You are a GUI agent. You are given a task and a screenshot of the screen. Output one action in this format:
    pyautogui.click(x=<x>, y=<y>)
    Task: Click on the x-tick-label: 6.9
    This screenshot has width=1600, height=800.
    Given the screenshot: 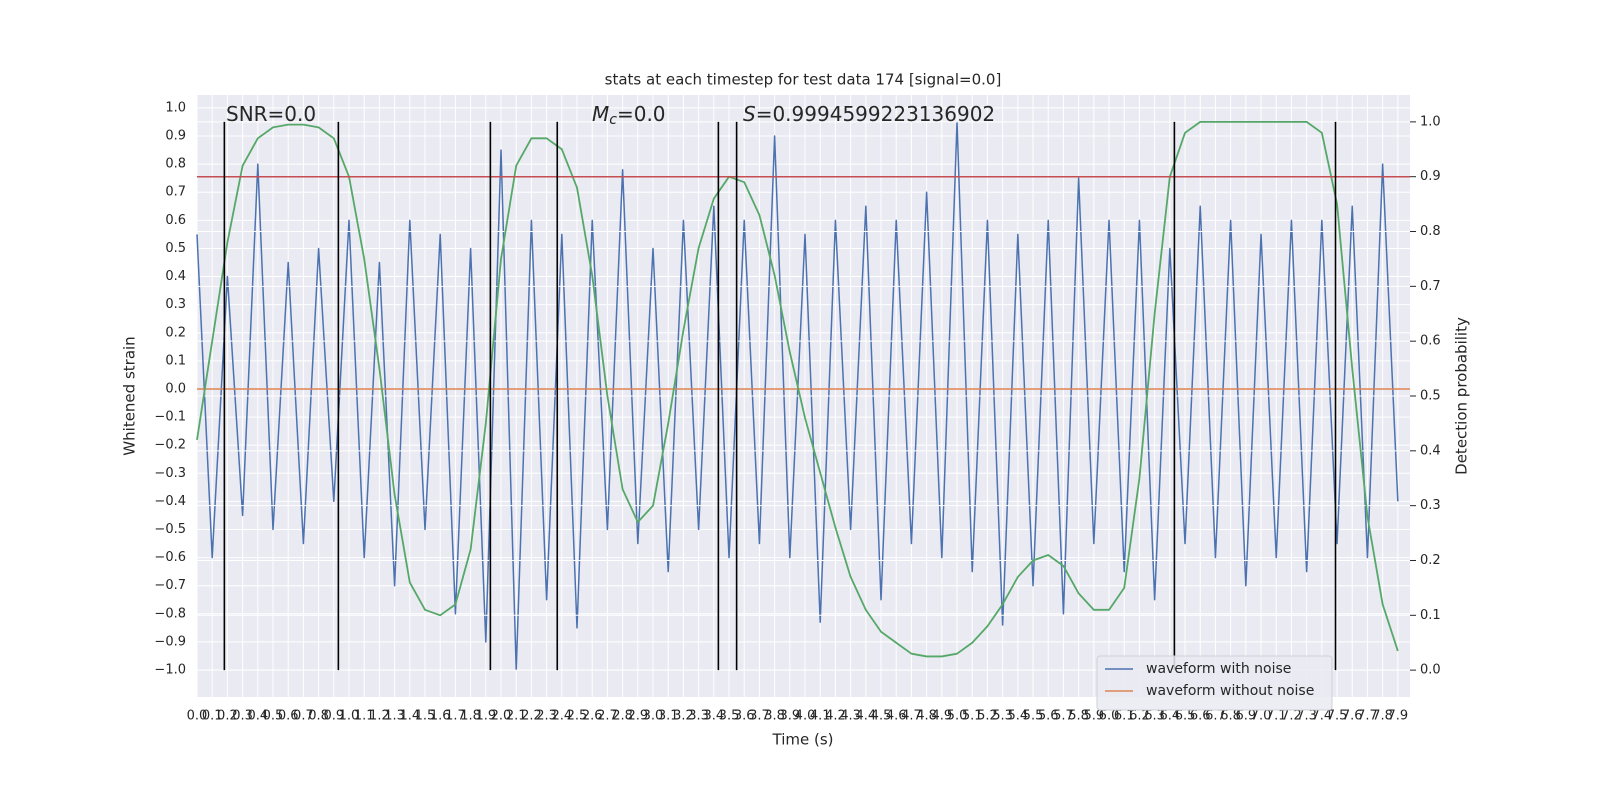 What is the action you would take?
    pyautogui.click(x=1245, y=716)
    